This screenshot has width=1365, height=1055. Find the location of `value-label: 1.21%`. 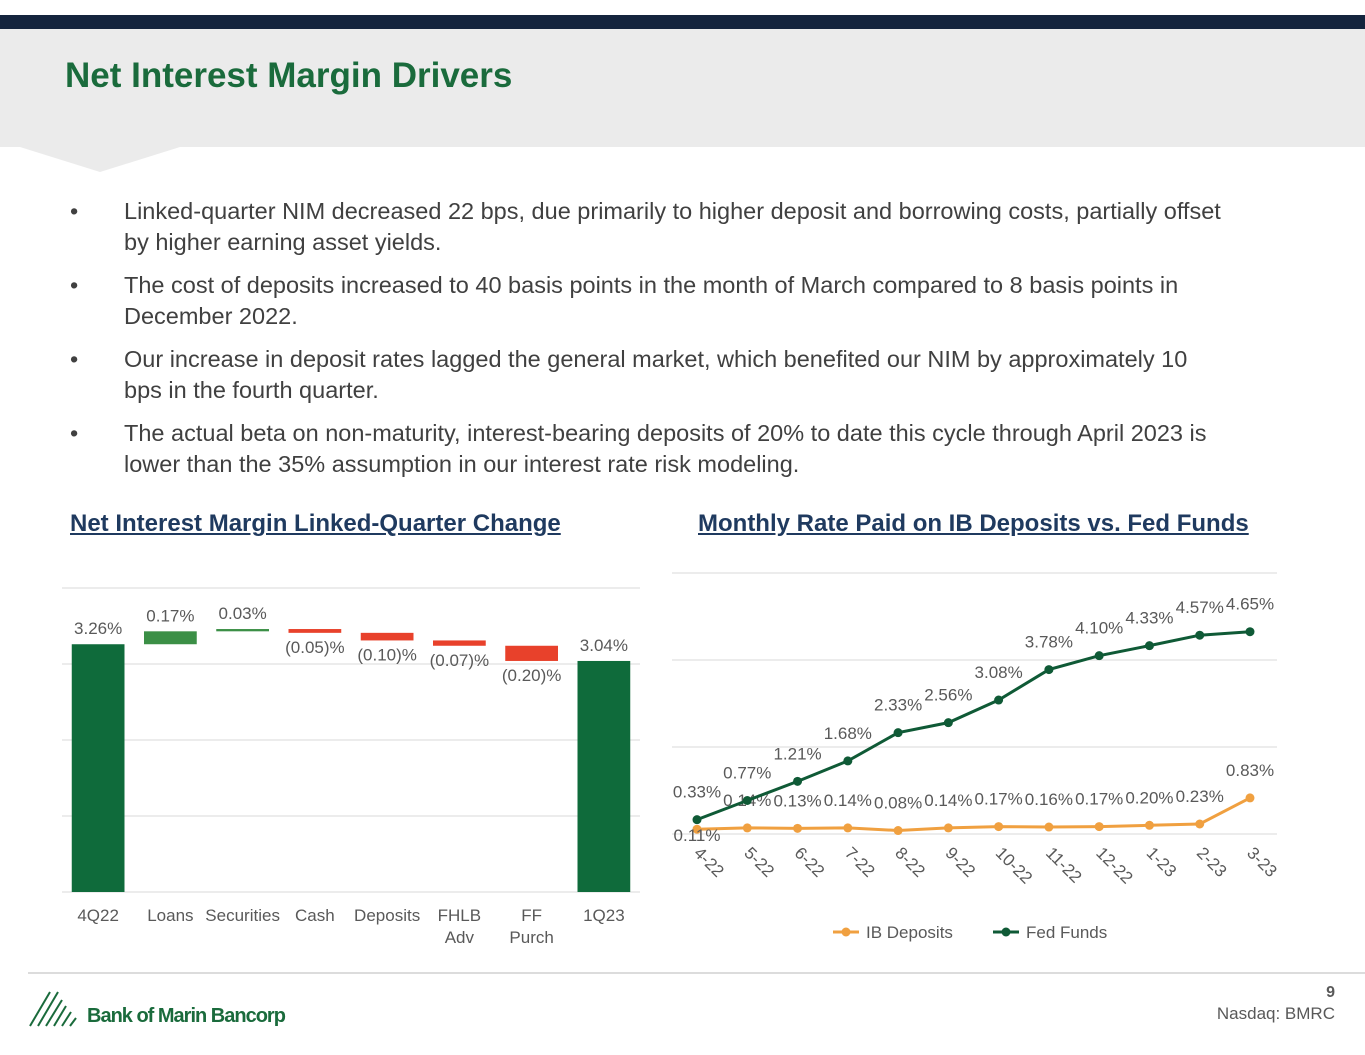

value-label: 1.21% is located at coordinates (797, 753).